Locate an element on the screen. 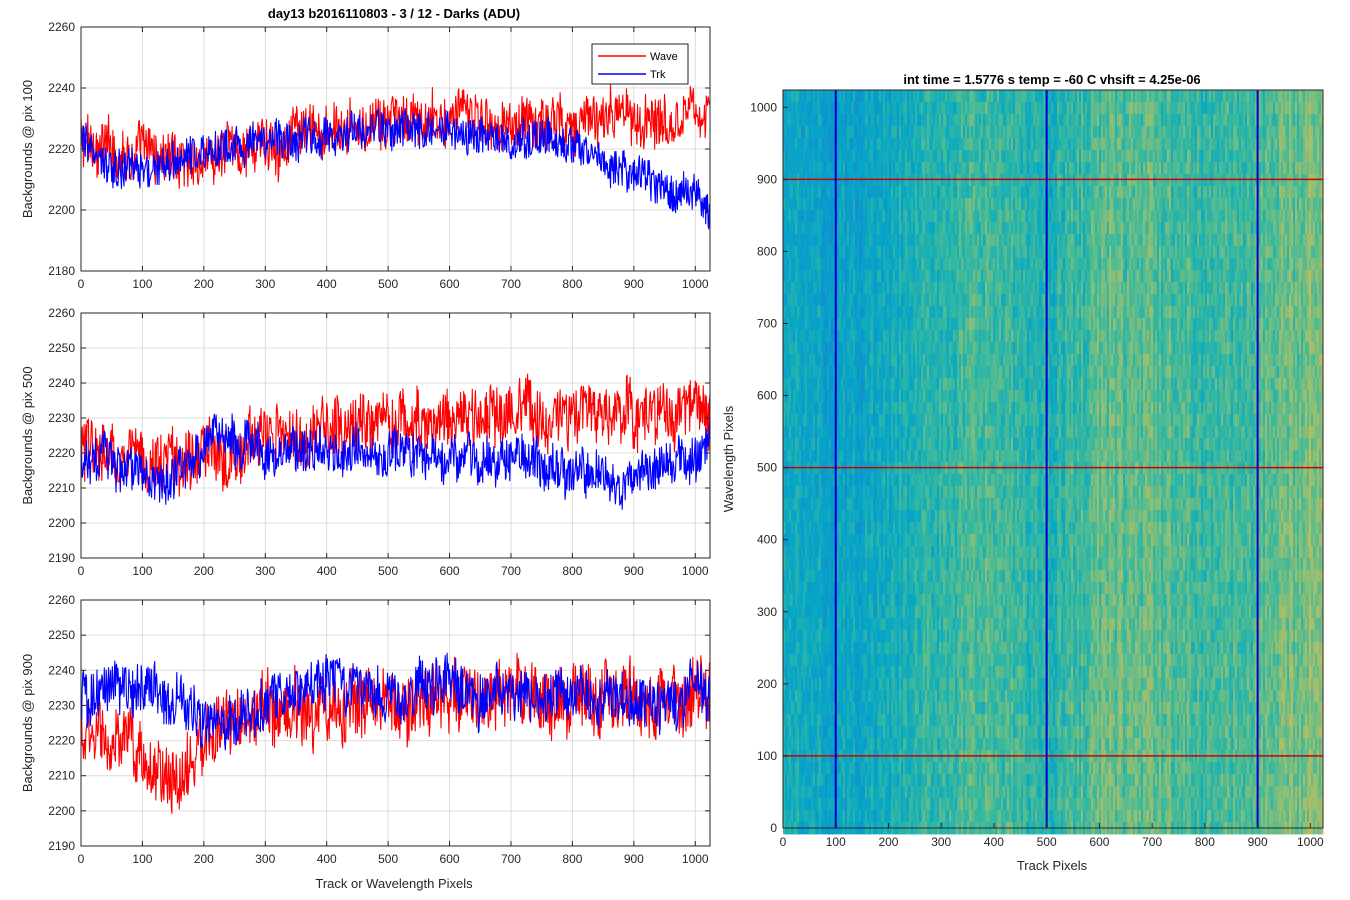  x-tick-label: 400 is located at coordinates (327, 859).